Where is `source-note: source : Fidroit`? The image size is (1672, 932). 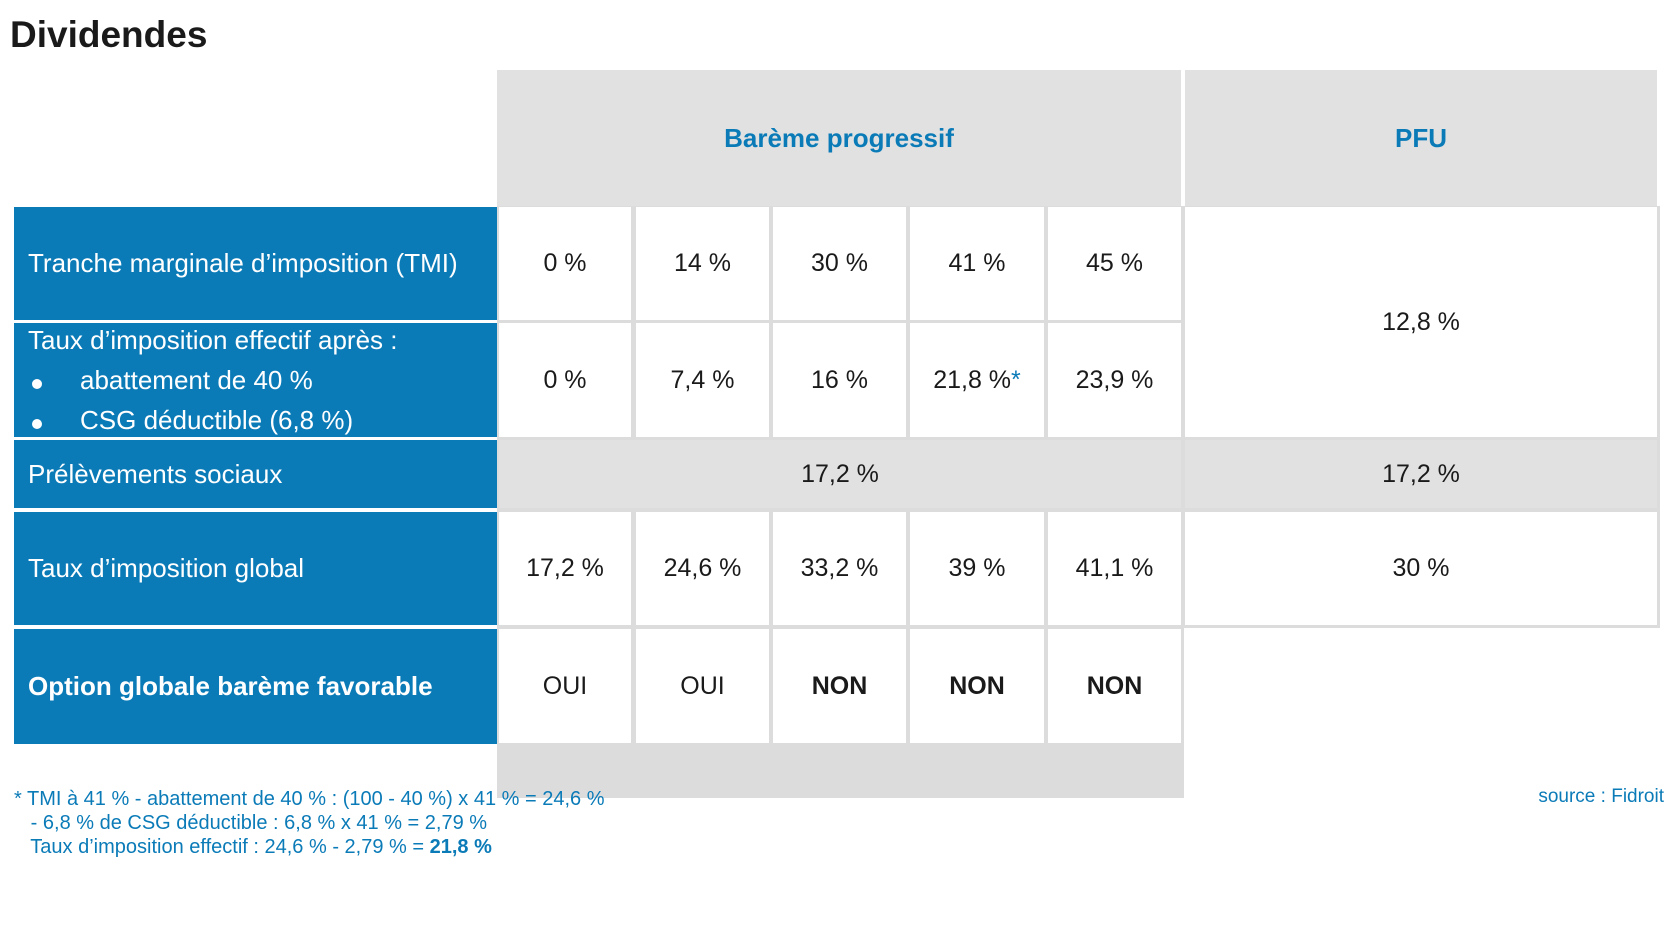 source-note: source : Fidroit is located at coordinates (1601, 796).